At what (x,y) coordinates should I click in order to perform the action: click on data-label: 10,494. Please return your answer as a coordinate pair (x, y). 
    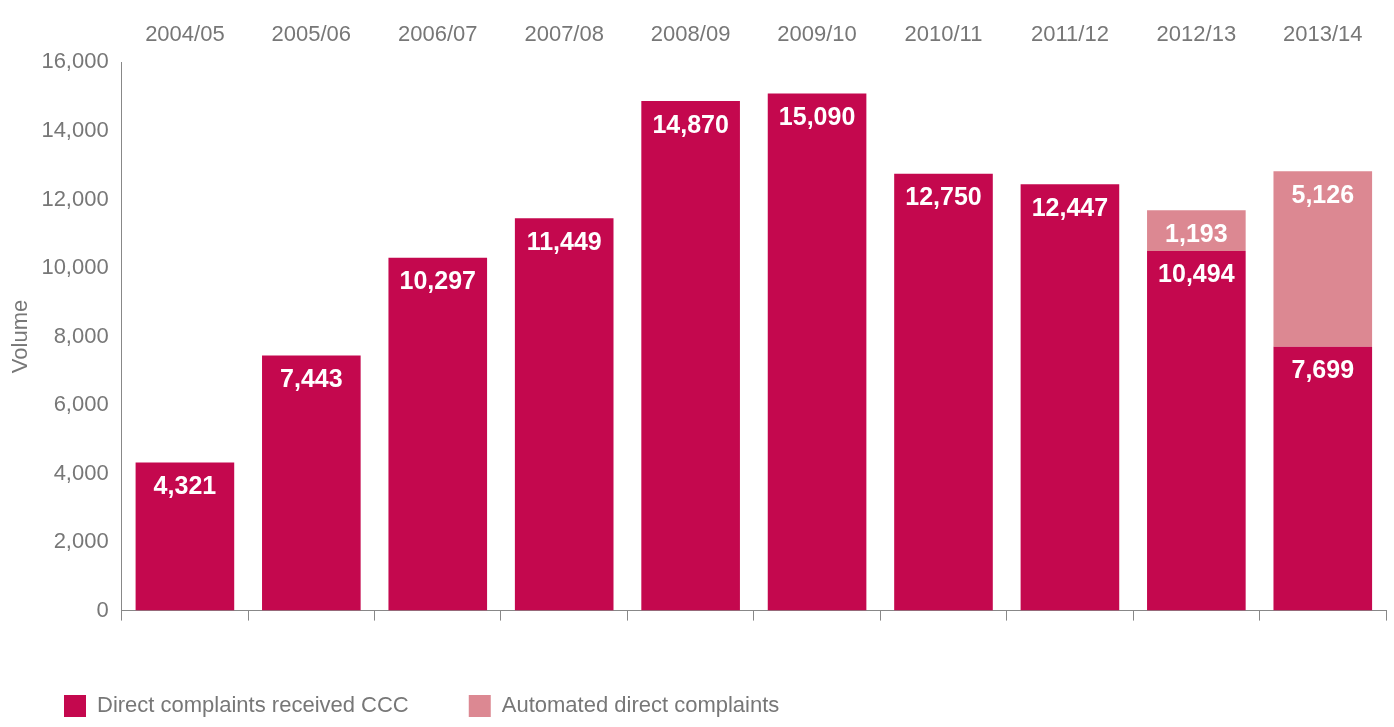
    Looking at the image, I should click on (1196, 273).